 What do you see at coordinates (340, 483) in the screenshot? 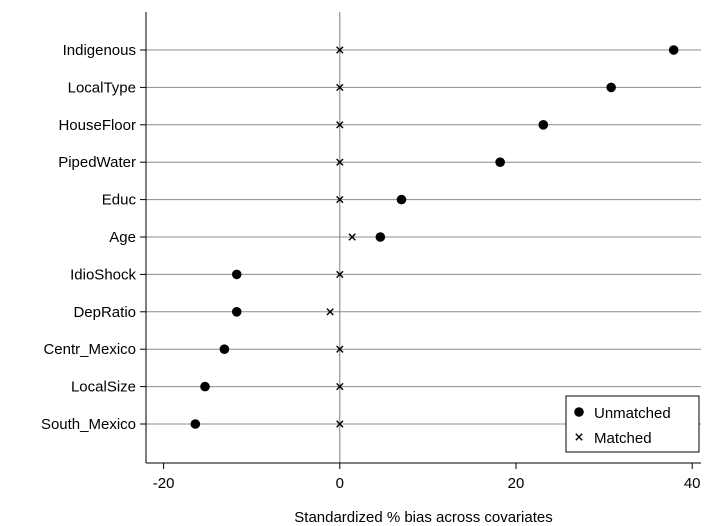
I see `x-tick-label: 0` at bounding box center [340, 483].